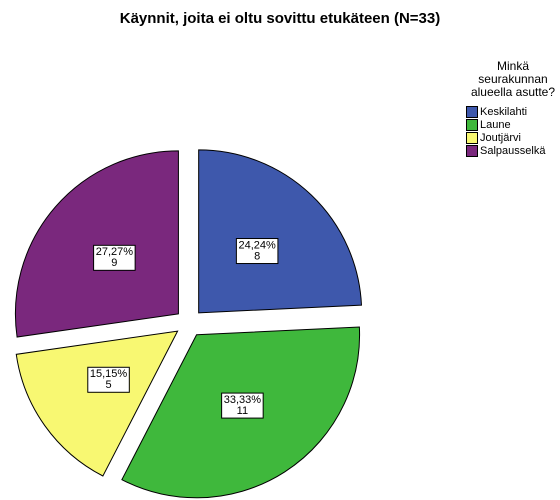 The width and height of the screenshot is (560, 500). I want to click on data-label: 24,24%8, so click(257, 251).